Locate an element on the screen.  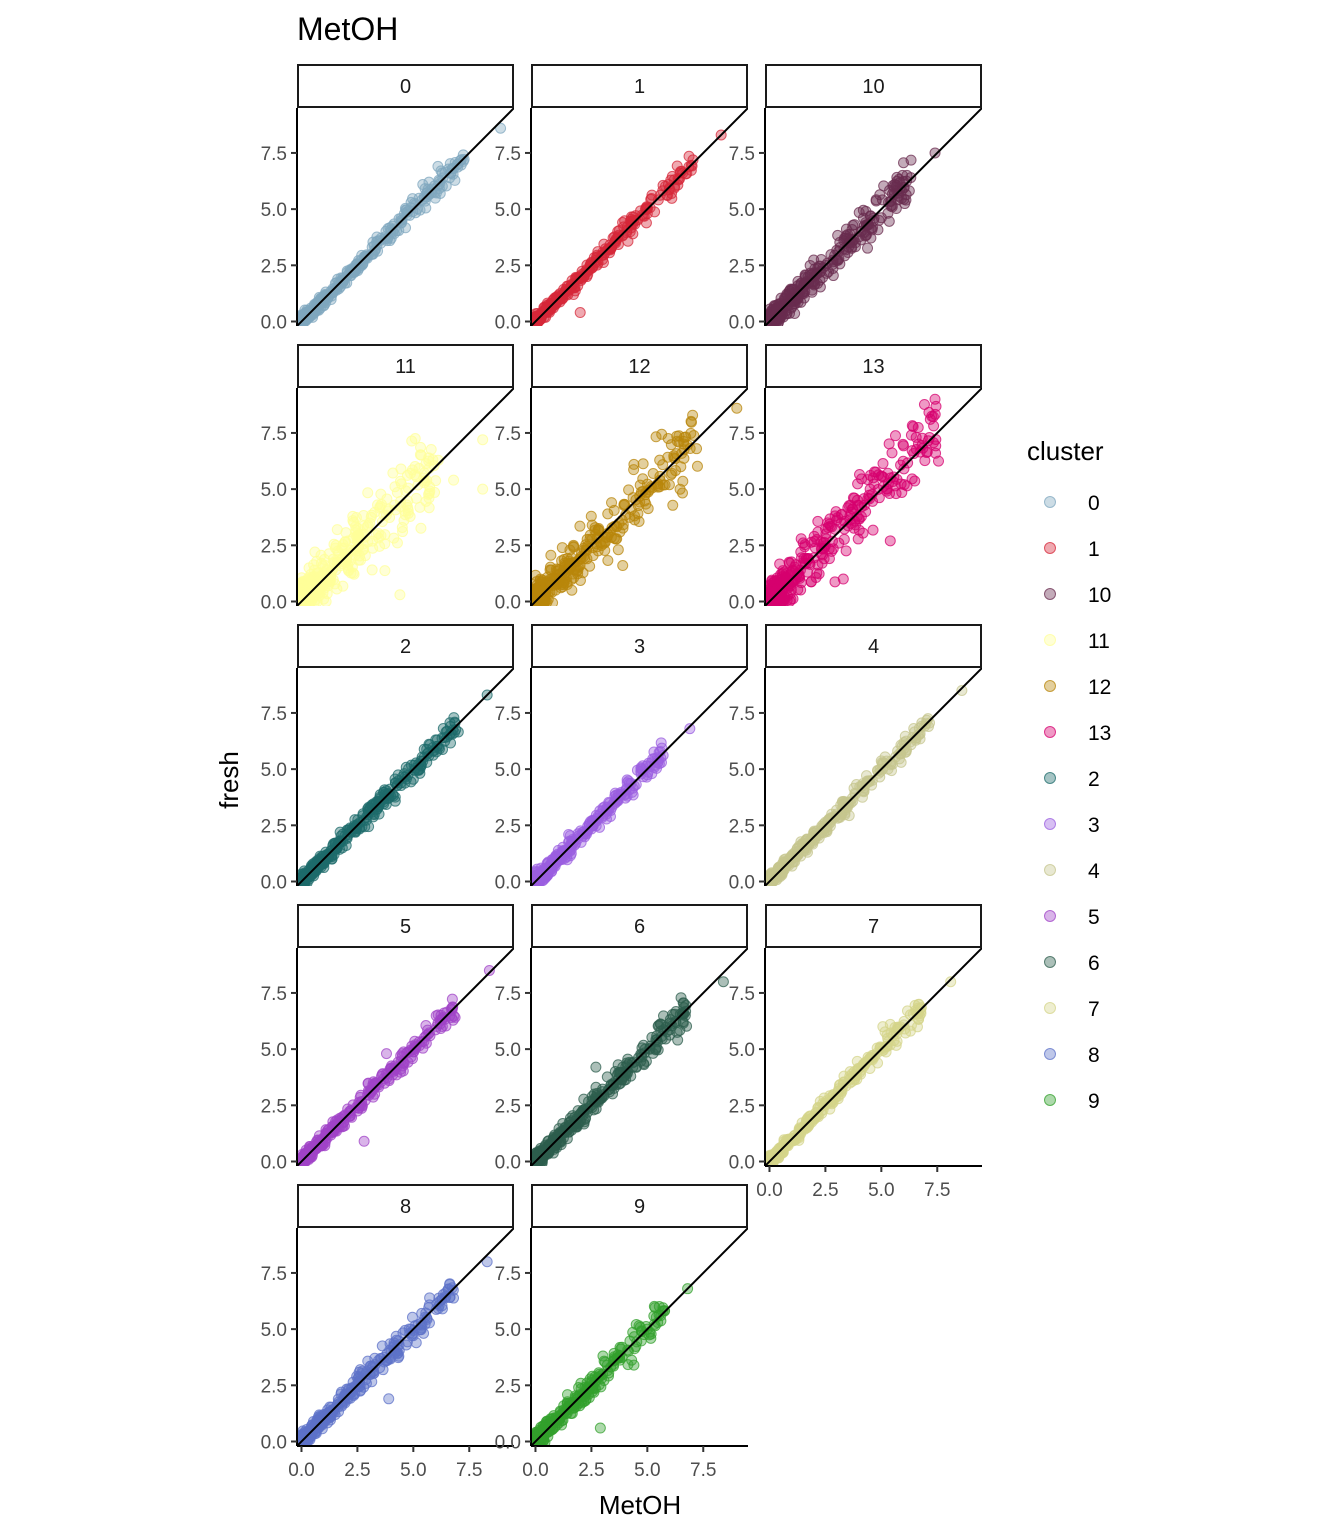
chart-title: MetOH is located at coordinates (347, 29).